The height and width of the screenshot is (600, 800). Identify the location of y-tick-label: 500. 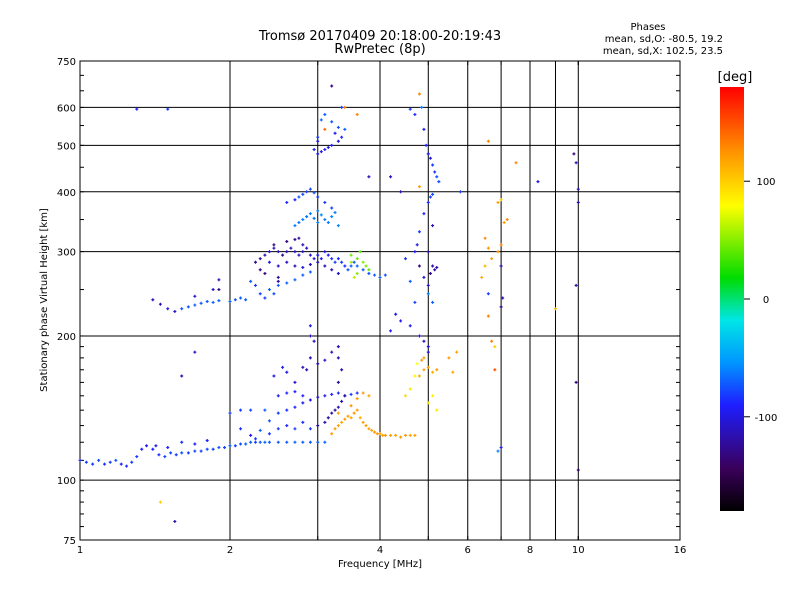
(66, 146).